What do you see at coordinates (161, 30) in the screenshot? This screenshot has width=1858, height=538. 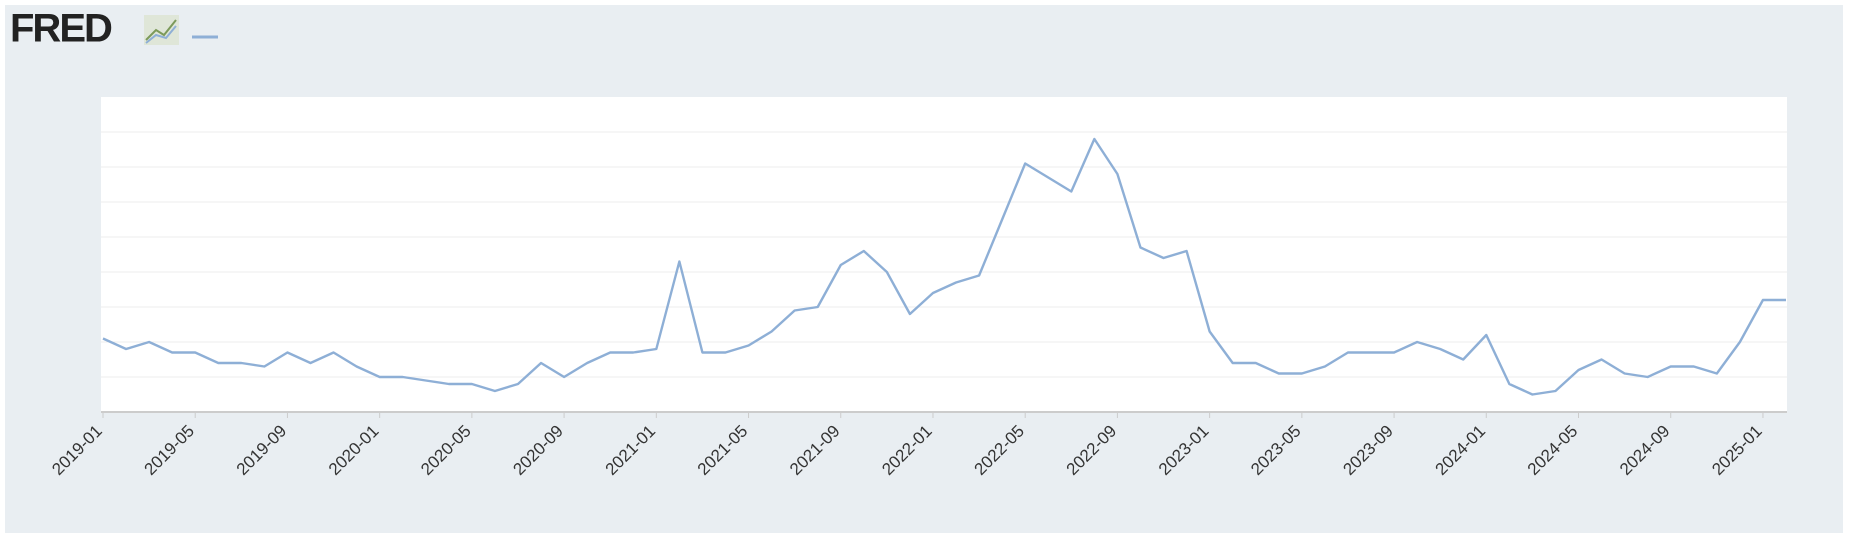 I see `logo-icon` at bounding box center [161, 30].